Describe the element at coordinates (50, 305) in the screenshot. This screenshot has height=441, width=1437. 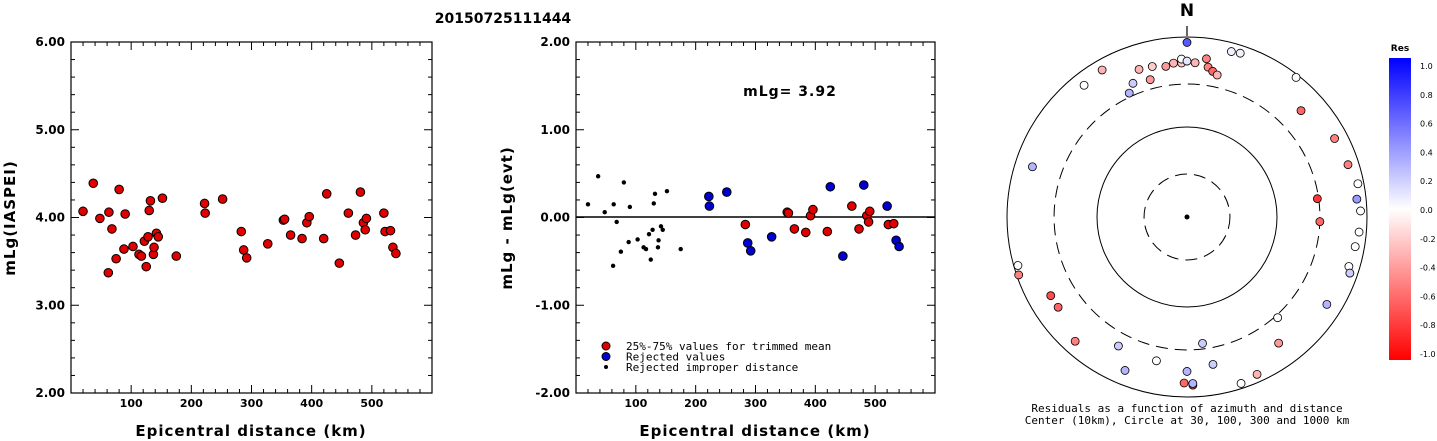
I see `magnitude-ytick-label: 3.00` at that location.